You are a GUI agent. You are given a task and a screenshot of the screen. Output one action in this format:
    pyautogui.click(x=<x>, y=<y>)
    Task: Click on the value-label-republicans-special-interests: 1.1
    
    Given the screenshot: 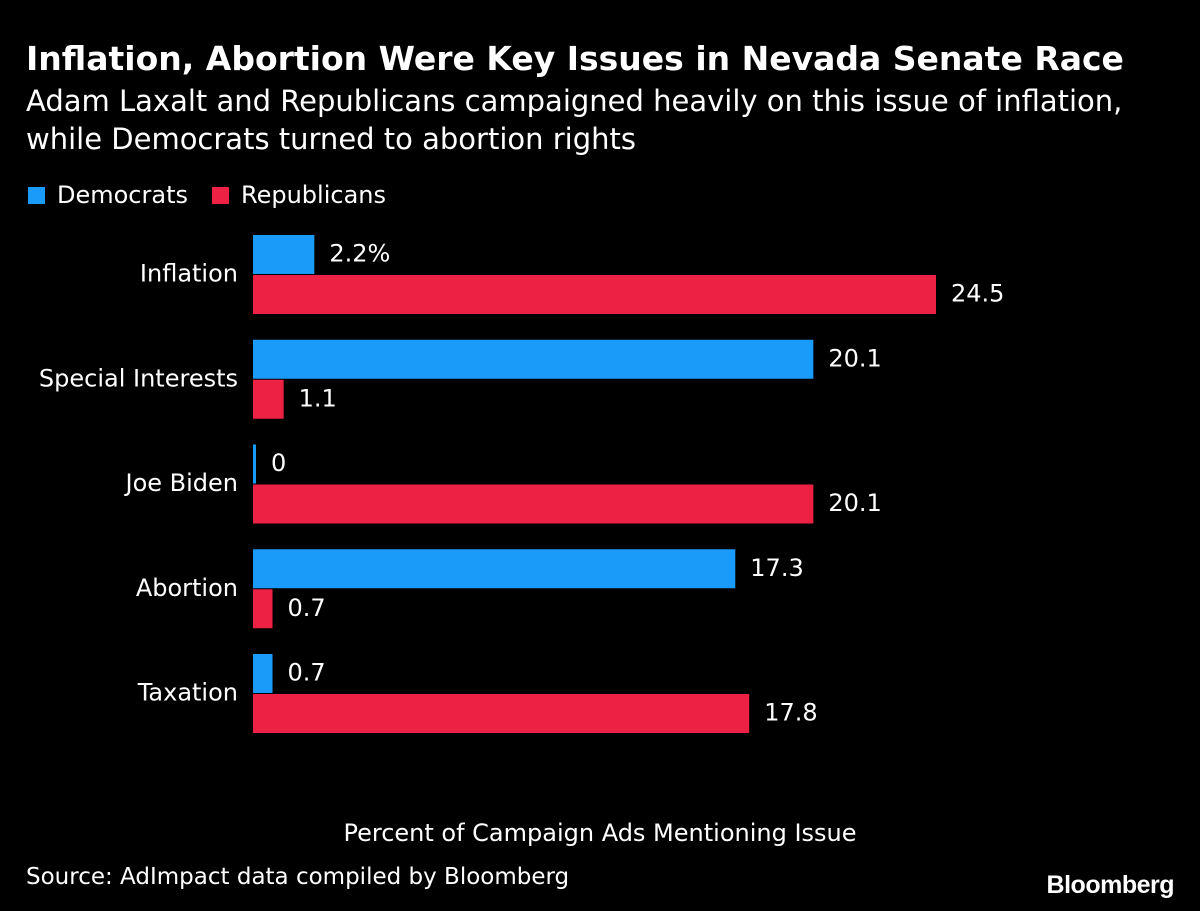 What is the action you would take?
    pyautogui.click(x=318, y=398)
    